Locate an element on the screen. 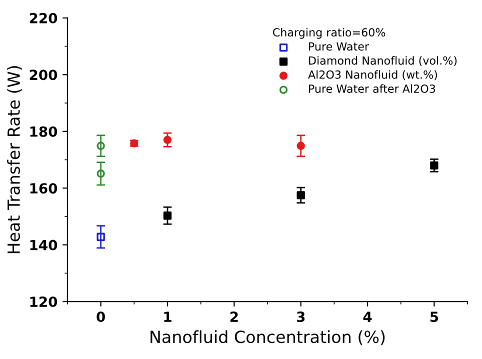 This screenshot has width=482, height=359. legend-label: Al2O3 Nanofluid (wt.%) is located at coordinates (372, 75).